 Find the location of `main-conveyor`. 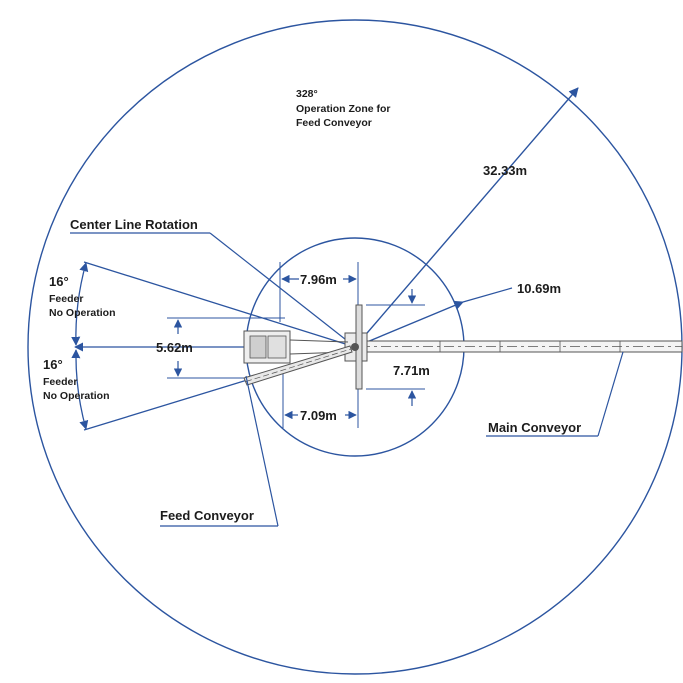

main-conveyor is located at coordinates (521, 346).